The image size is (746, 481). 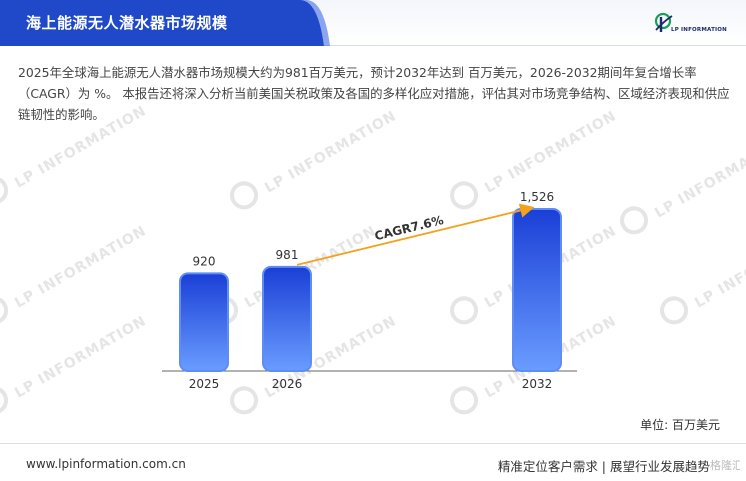 What do you see at coordinates (537, 197) in the screenshot?
I see `value-label-2032: 1,526` at bounding box center [537, 197].